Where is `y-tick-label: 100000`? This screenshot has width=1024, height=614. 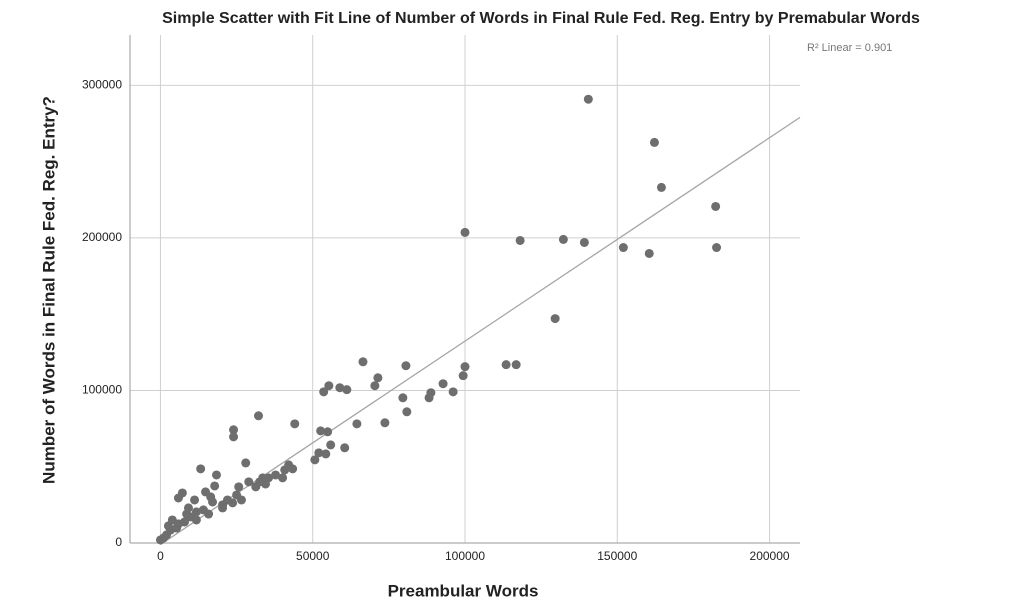
y-tick-label: 100000 is located at coordinates (102, 390).